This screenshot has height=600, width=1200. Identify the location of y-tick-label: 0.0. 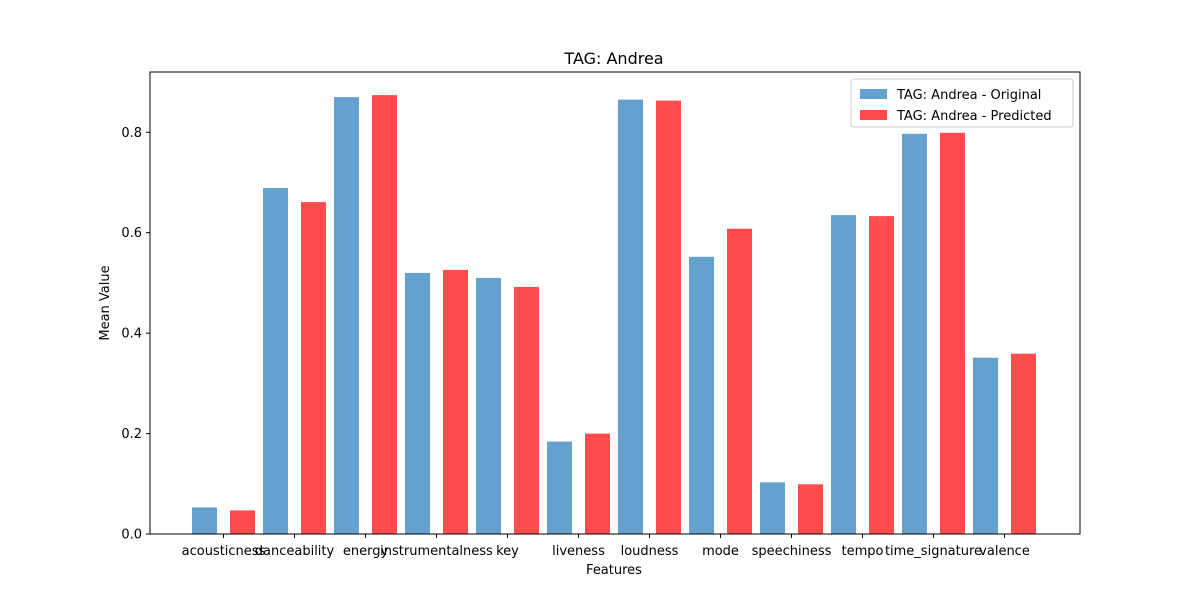
(131, 535).